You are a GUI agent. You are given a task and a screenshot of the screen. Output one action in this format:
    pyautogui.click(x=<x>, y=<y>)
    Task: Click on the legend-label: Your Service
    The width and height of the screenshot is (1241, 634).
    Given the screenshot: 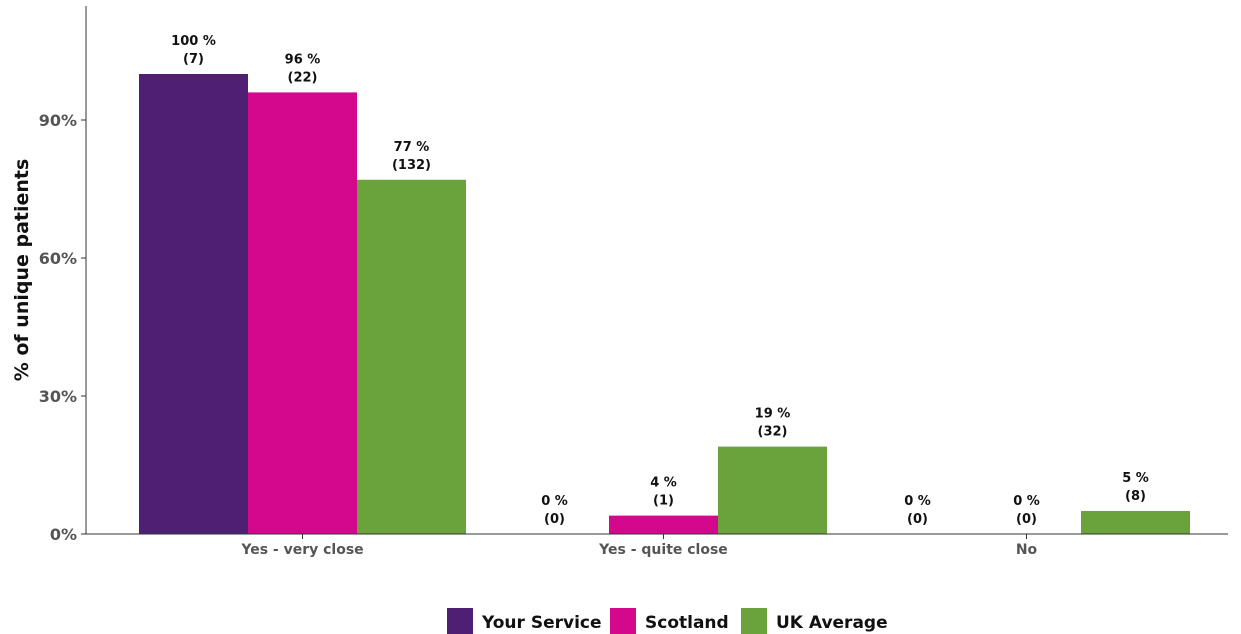 What is the action you would take?
    pyautogui.click(x=541, y=623)
    